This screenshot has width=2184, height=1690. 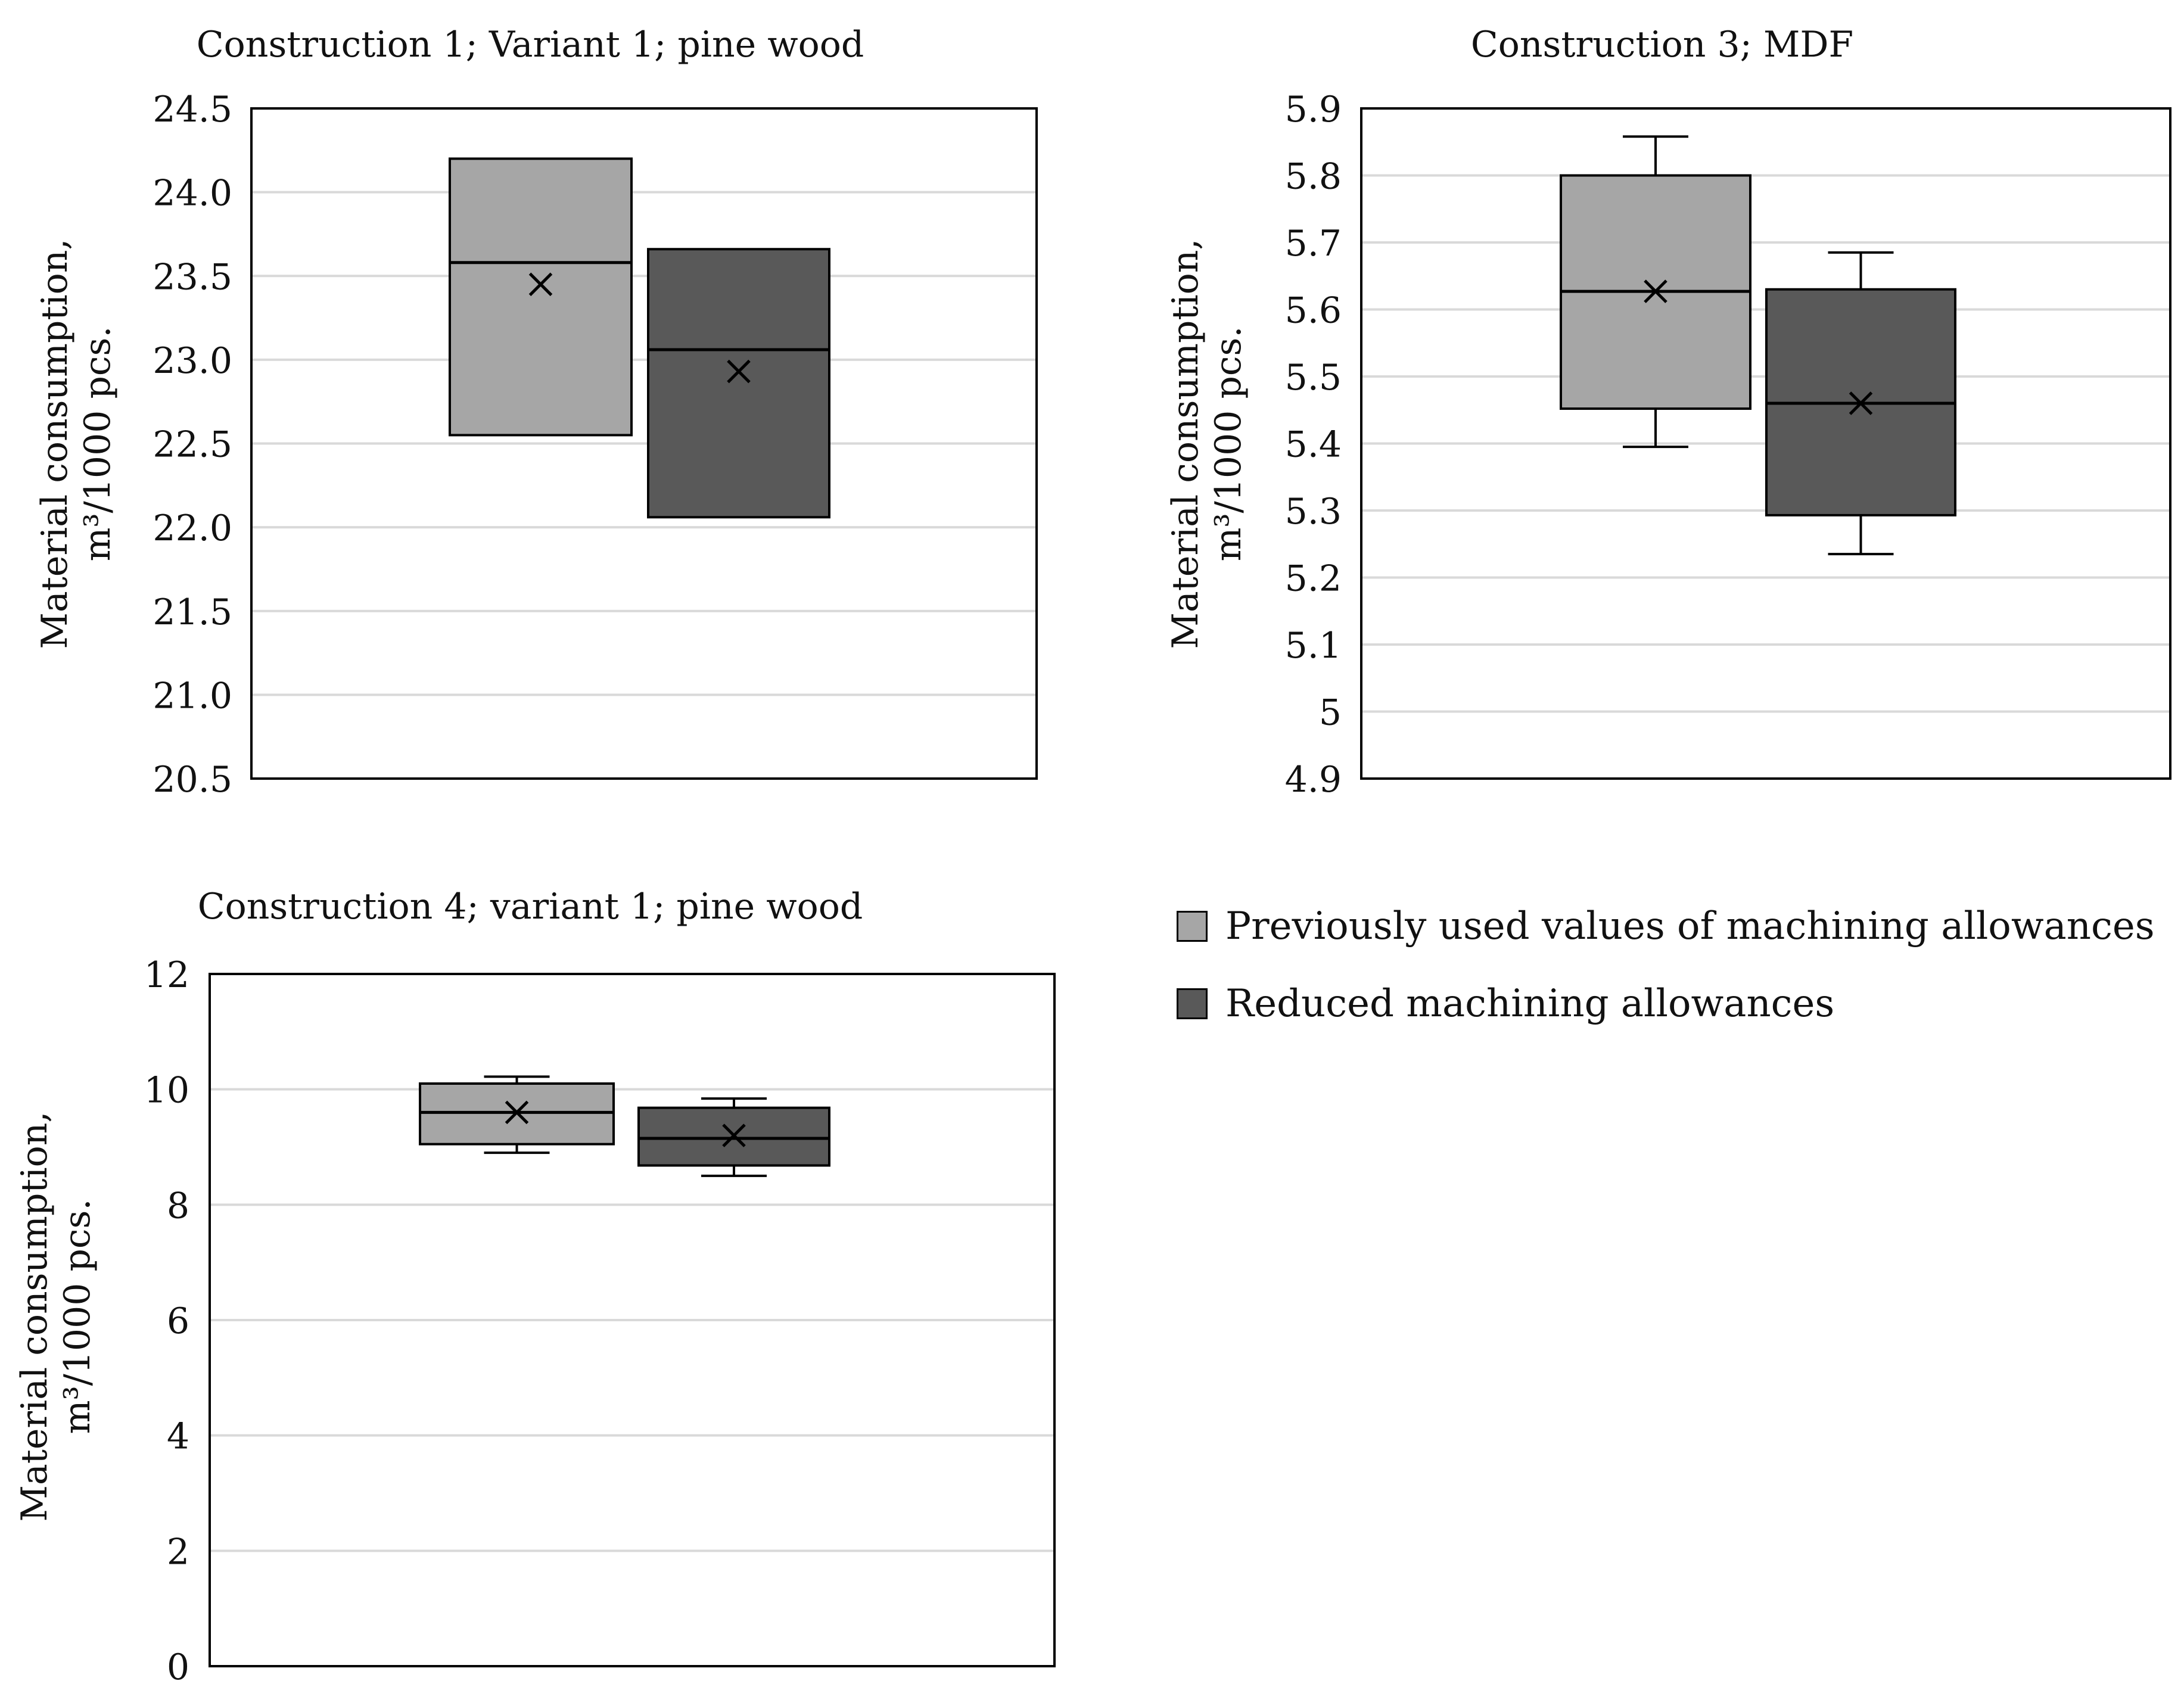 What do you see at coordinates (1192, 1003) in the screenshot?
I see `legend-swatch-reduced` at bounding box center [1192, 1003].